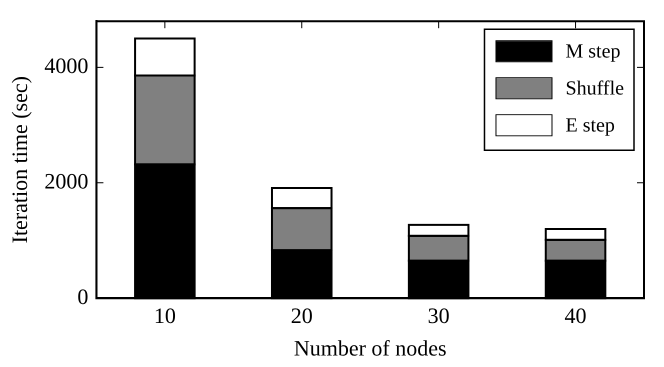  I want to click on y-tick-label: 0, so click(82, 296).